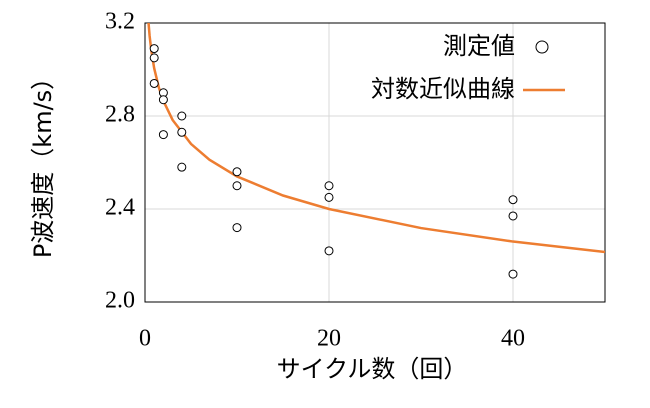  Describe the element at coordinates (120, 301) in the screenshot. I see `y-tick-label: 2.0` at that location.